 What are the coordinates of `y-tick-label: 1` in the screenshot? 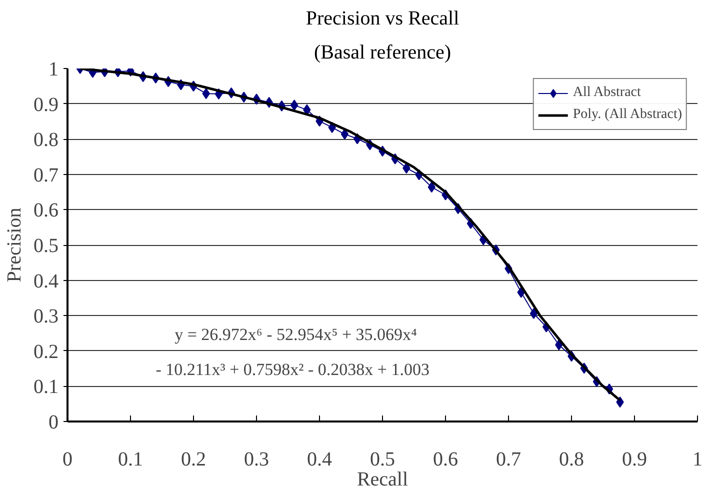 It's located at (53, 69).